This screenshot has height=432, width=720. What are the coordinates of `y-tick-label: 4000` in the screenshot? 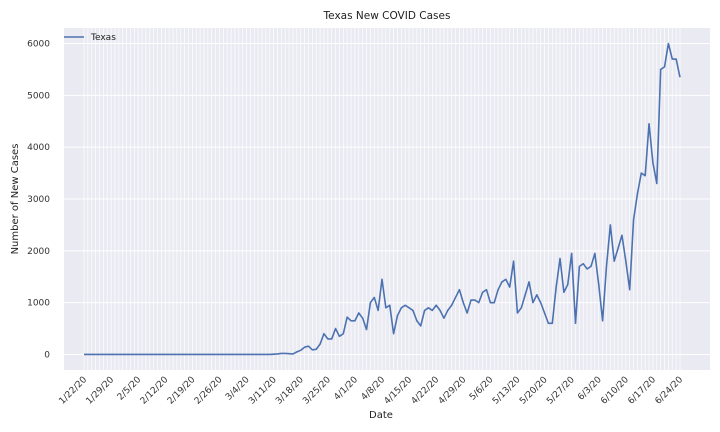 It's located at (38, 148).